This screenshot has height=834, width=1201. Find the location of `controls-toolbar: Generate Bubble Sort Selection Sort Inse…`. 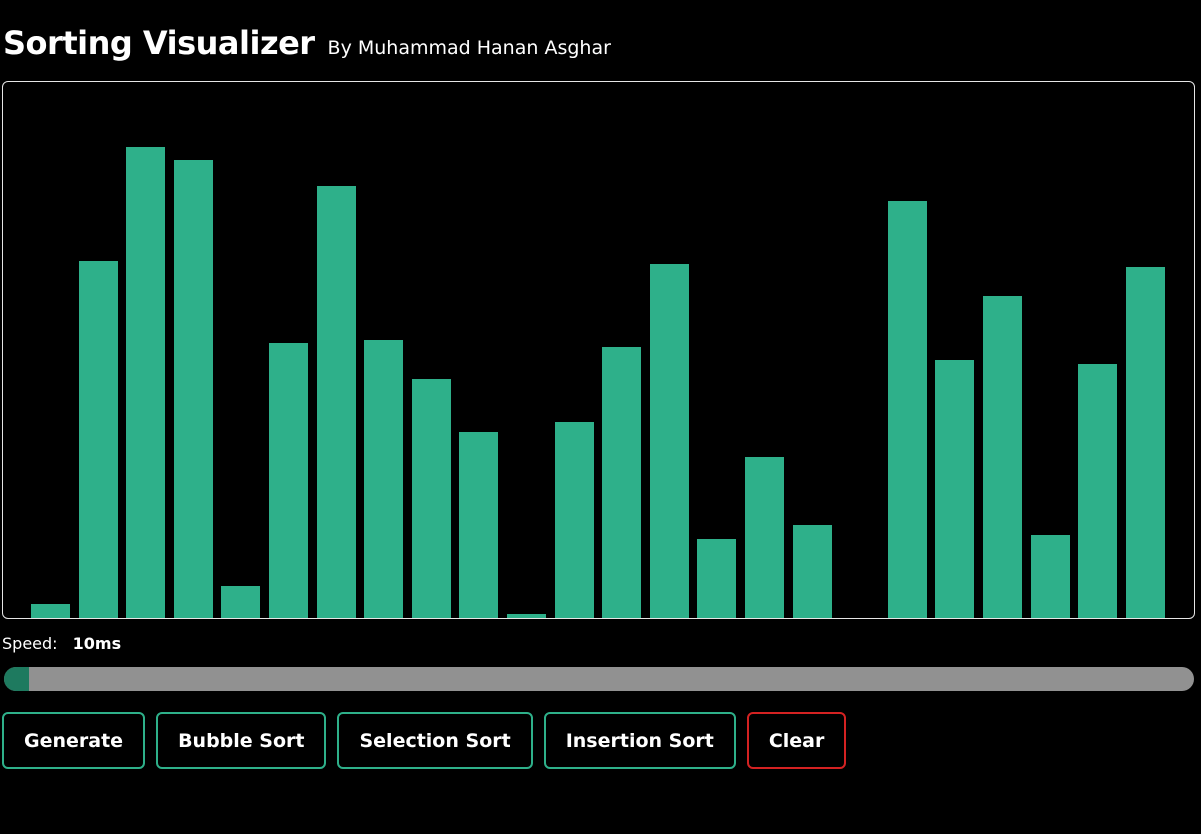

controls-toolbar: Generate Bubble Sort Selection Sort Inse… is located at coordinates (424, 740).